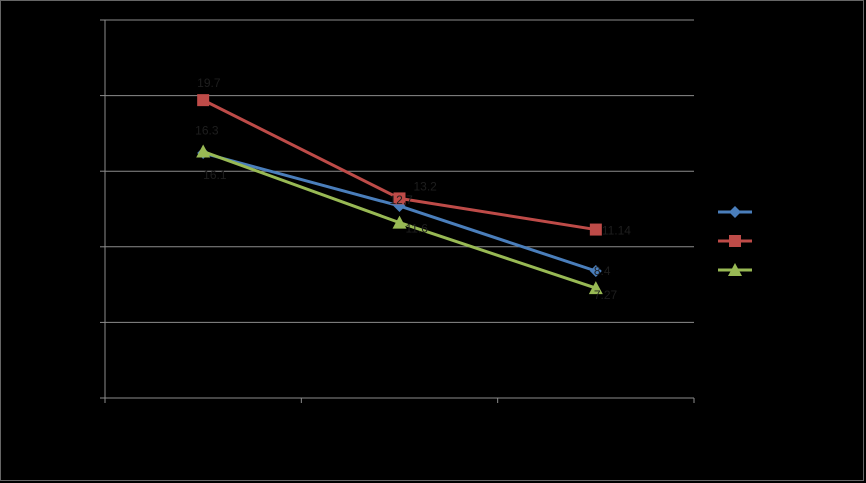  What do you see at coordinates (606, 295) in the screenshot?
I see `data-label: 7.27` at bounding box center [606, 295].